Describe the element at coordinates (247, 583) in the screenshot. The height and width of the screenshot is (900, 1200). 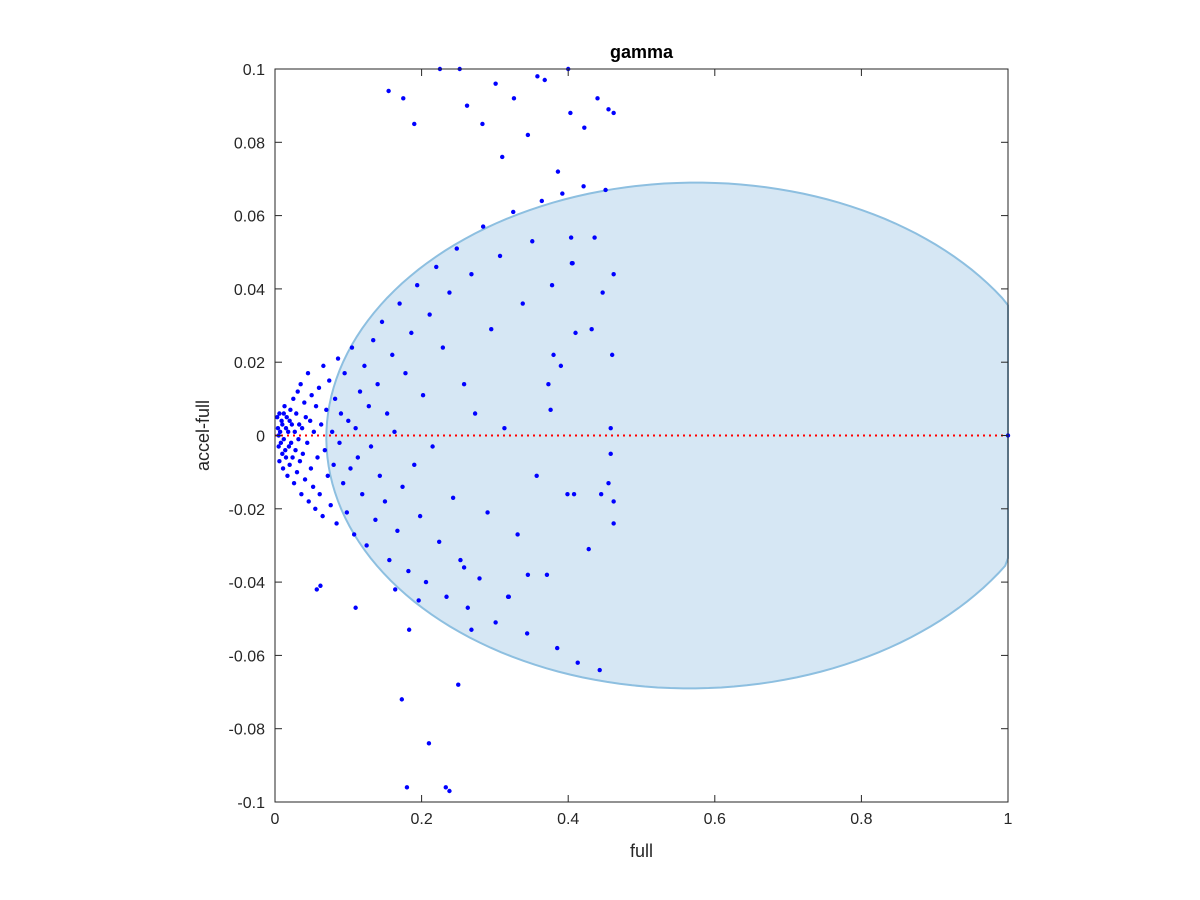
I see `y-tick-label: -0.04` at that location.